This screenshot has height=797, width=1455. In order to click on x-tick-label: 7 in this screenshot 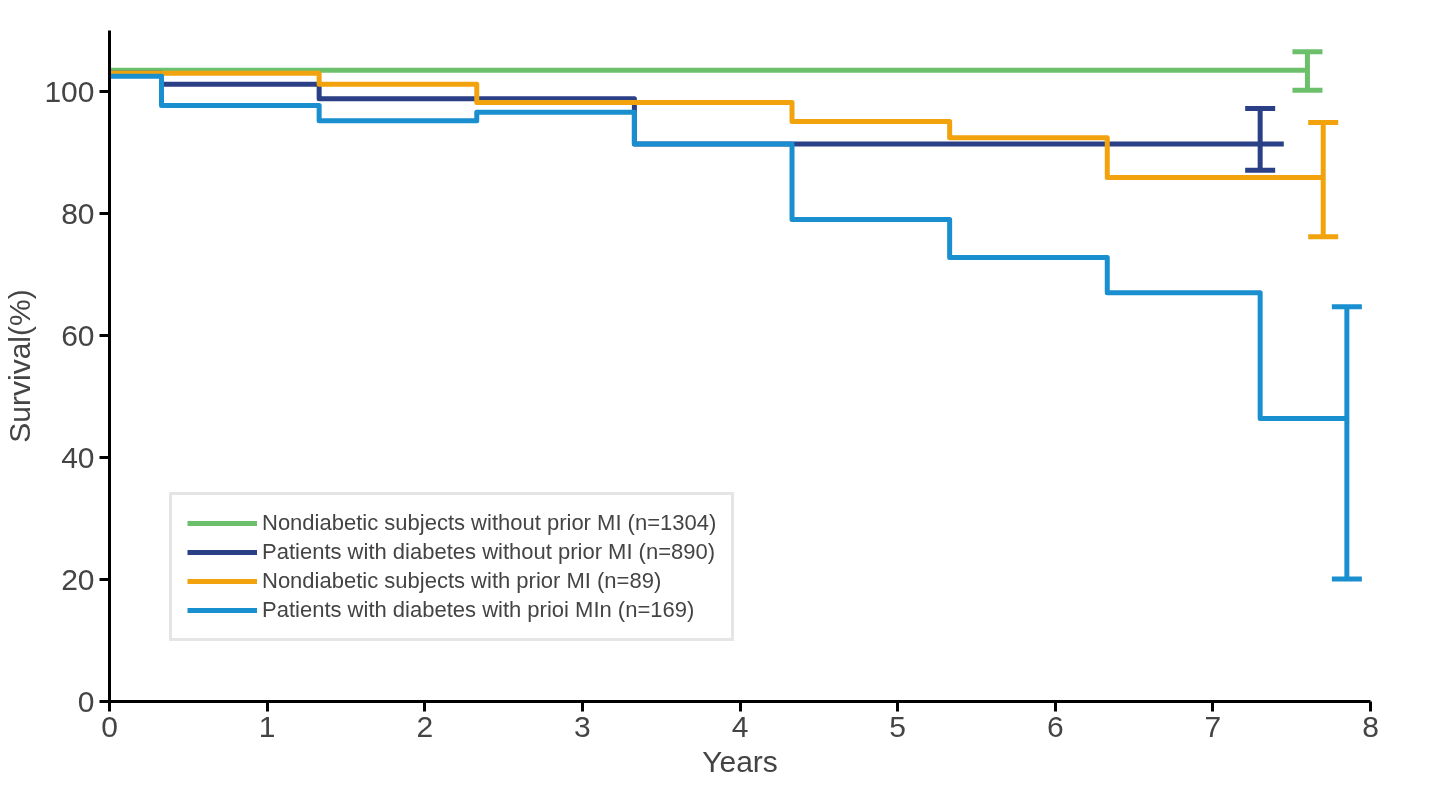, I will do `click(1213, 726)`.